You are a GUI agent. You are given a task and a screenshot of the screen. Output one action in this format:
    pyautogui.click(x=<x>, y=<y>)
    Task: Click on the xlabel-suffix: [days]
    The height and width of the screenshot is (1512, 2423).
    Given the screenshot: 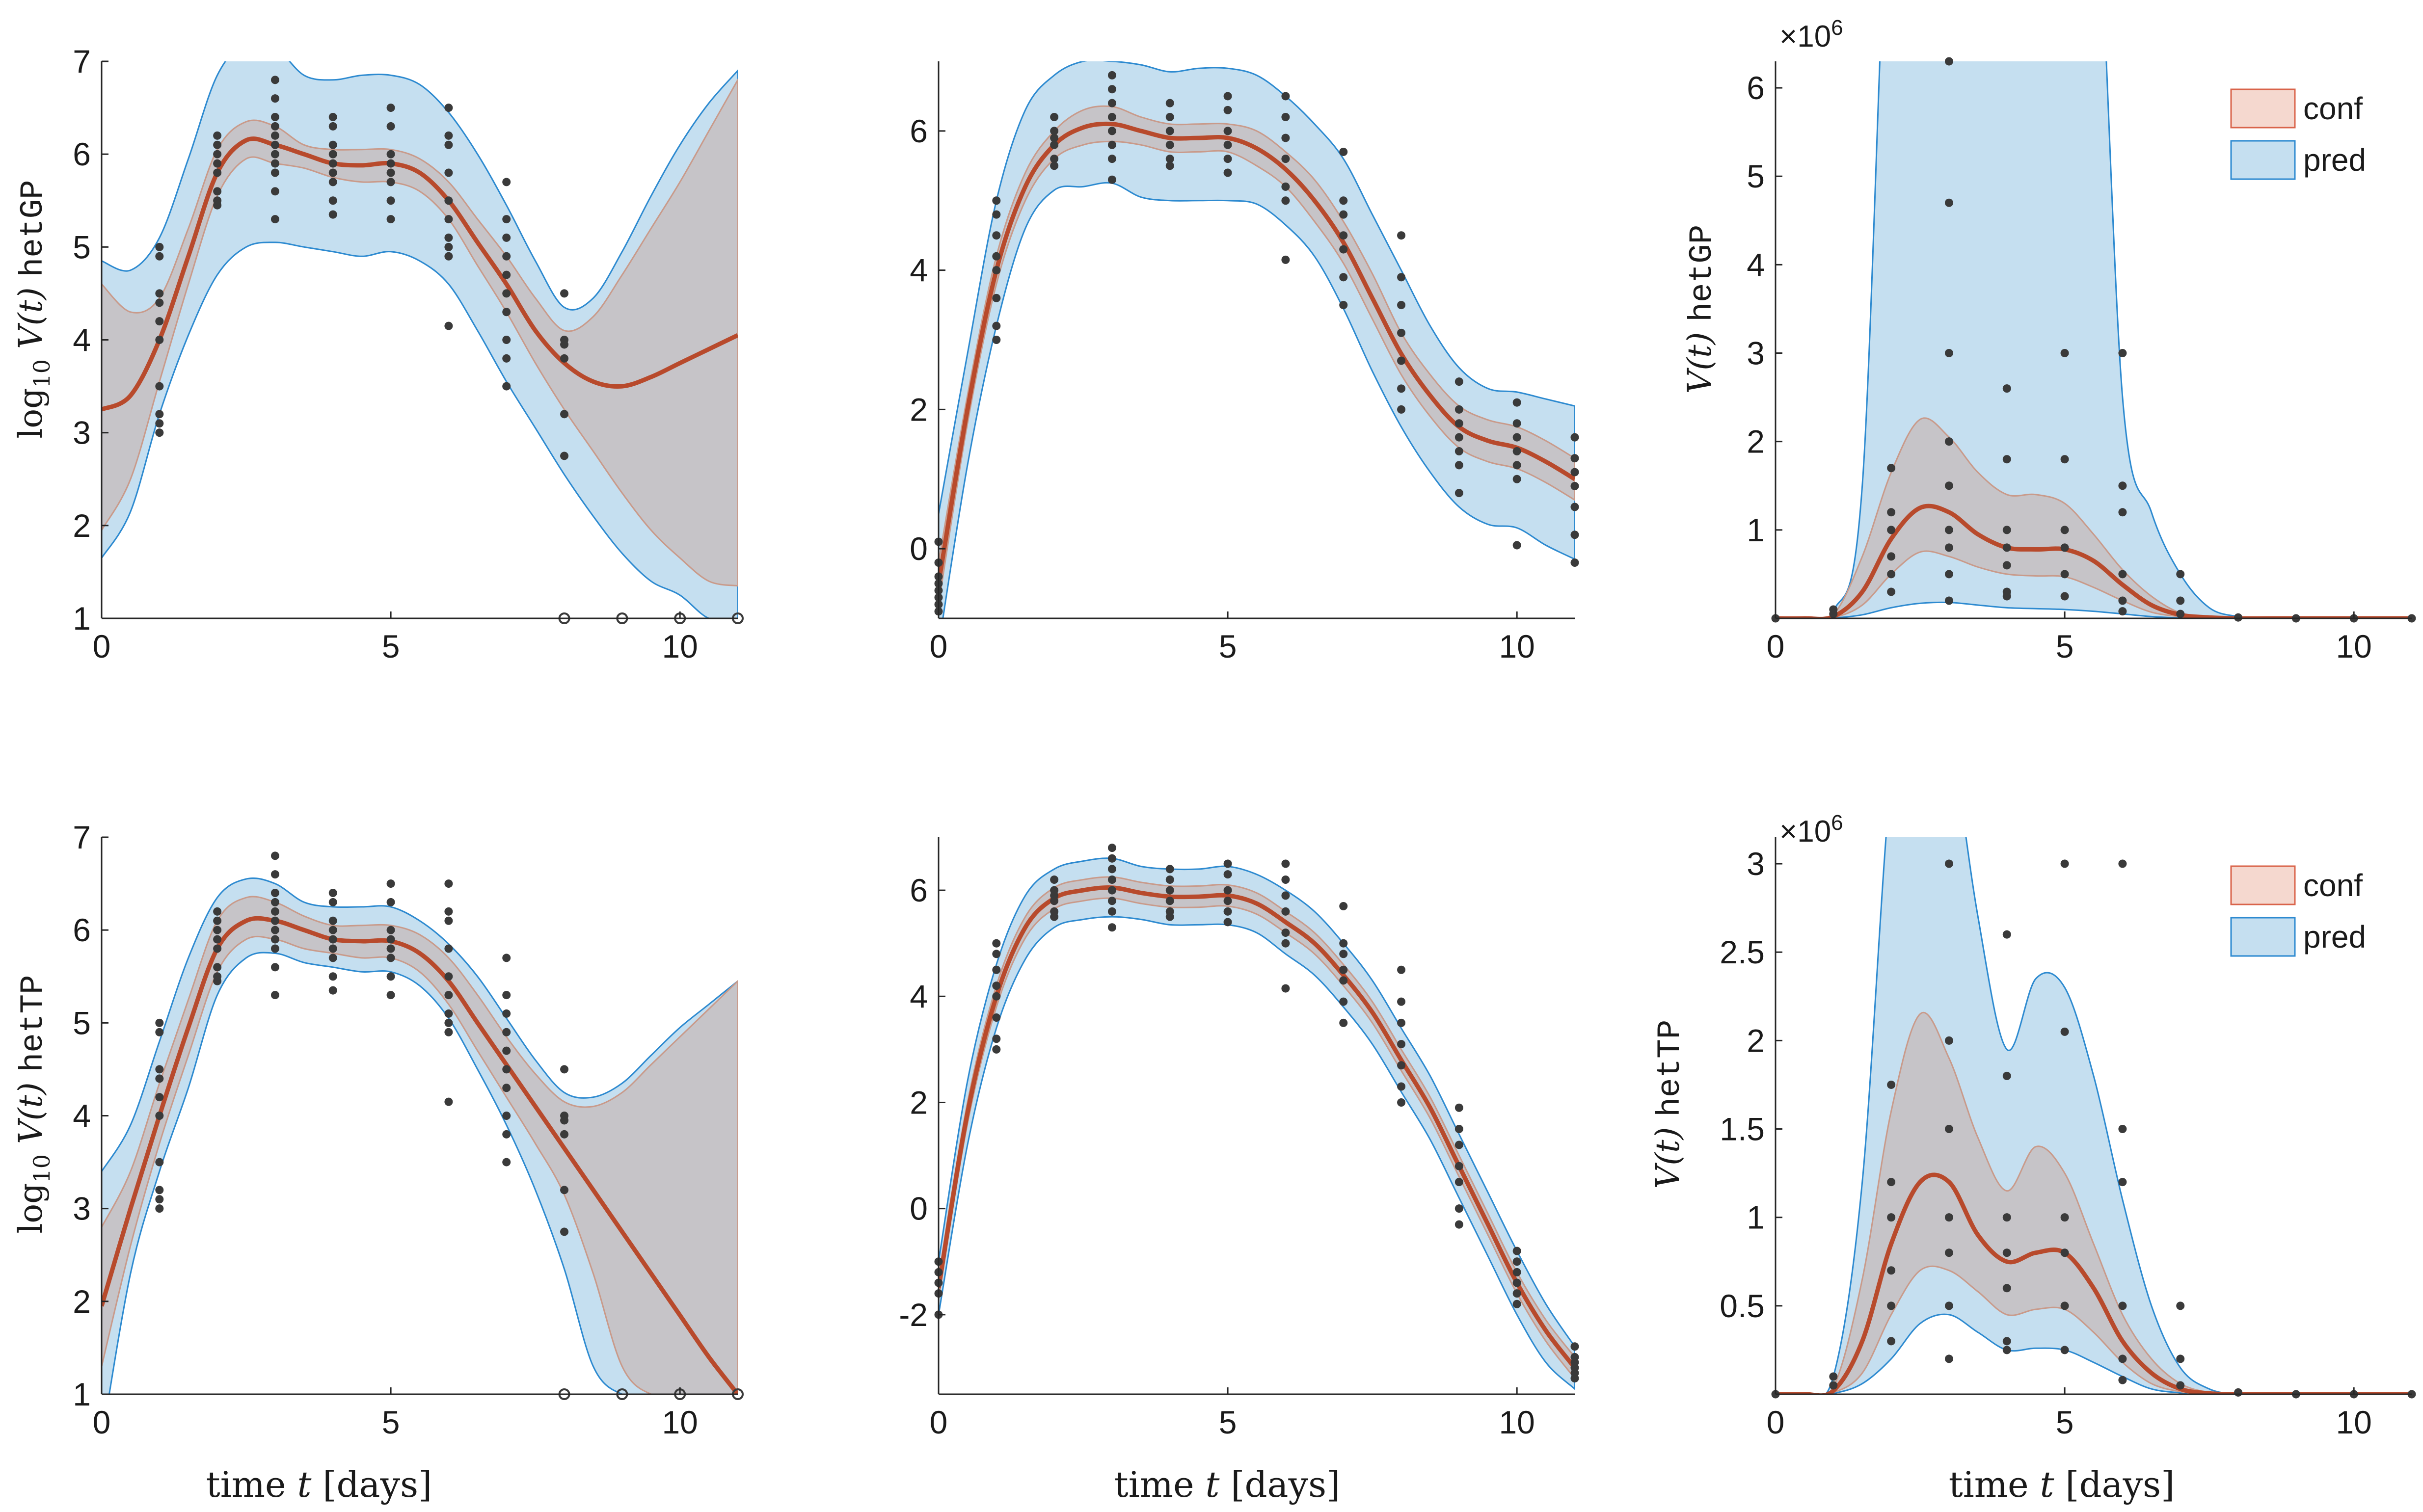 What is the action you would take?
    pyautogui.click(x=2114, y=1484)
    